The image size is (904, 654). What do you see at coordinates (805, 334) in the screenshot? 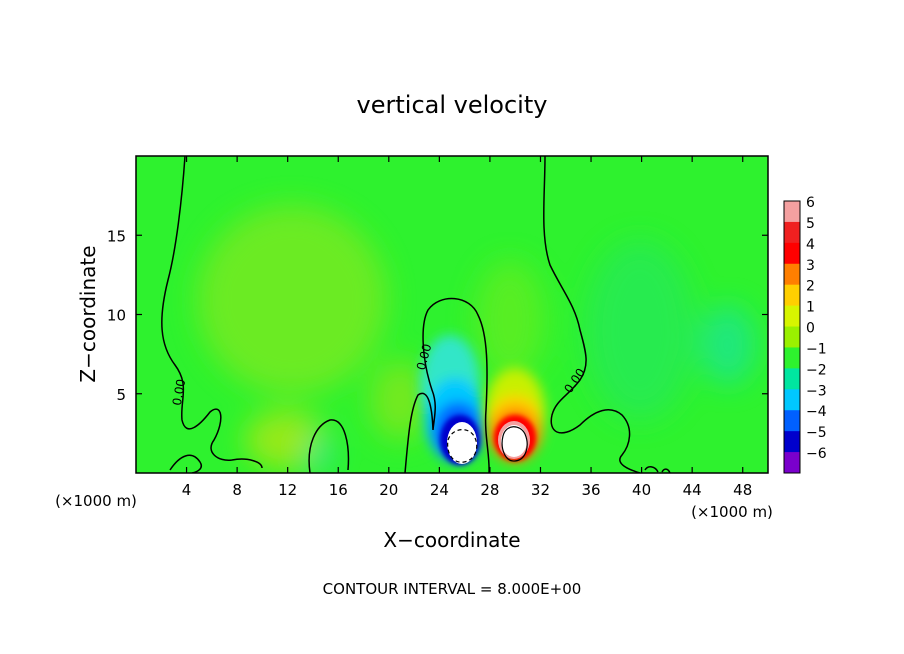
I see `colorbar: 6 5 4 3 2 1 0 −1 −2 −3 −4 −5 −6` at bounding box center [805, 334].